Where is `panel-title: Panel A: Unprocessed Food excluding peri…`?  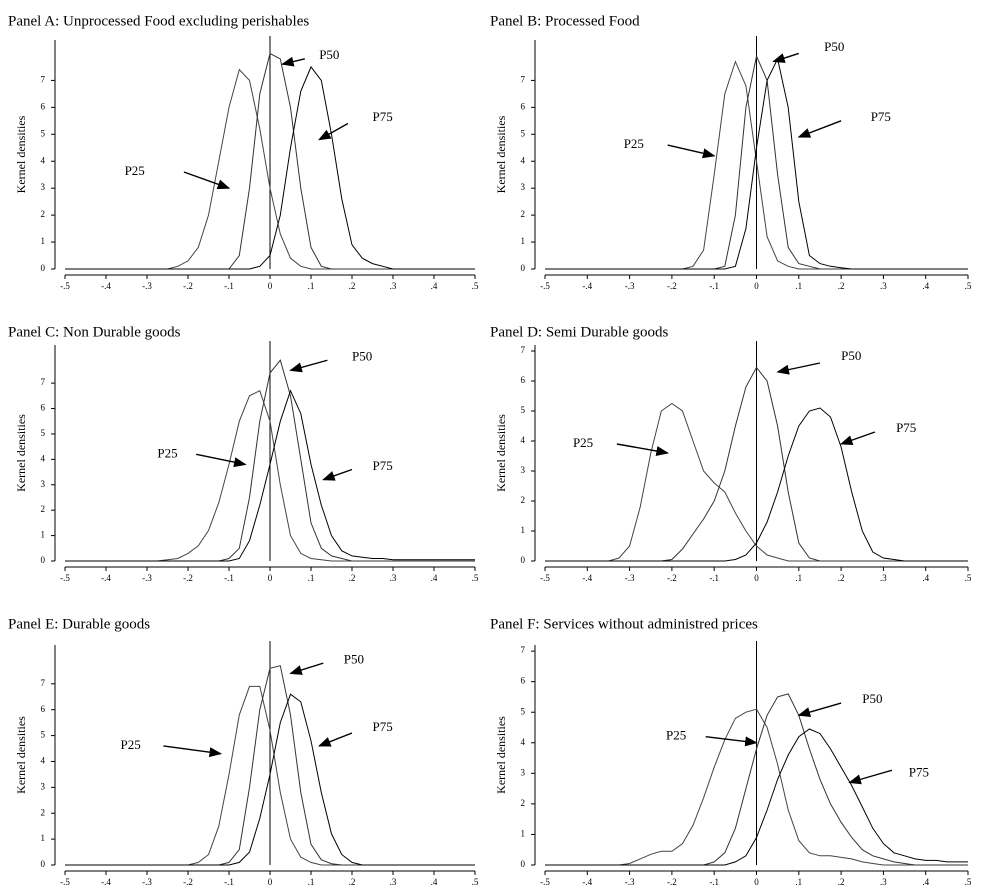
panel-title: Panel A: Unprocessed Food excluding peri… is located at coordinates (158, 21).